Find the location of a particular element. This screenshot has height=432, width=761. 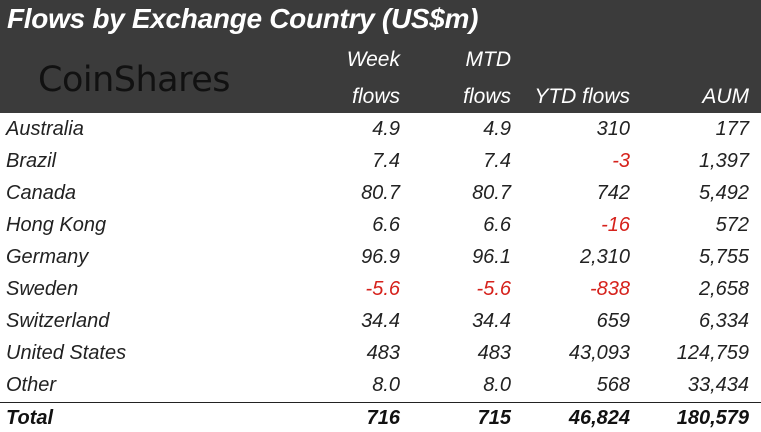

week-flows-cell: 80.7 is located at coordinates (380, 193).